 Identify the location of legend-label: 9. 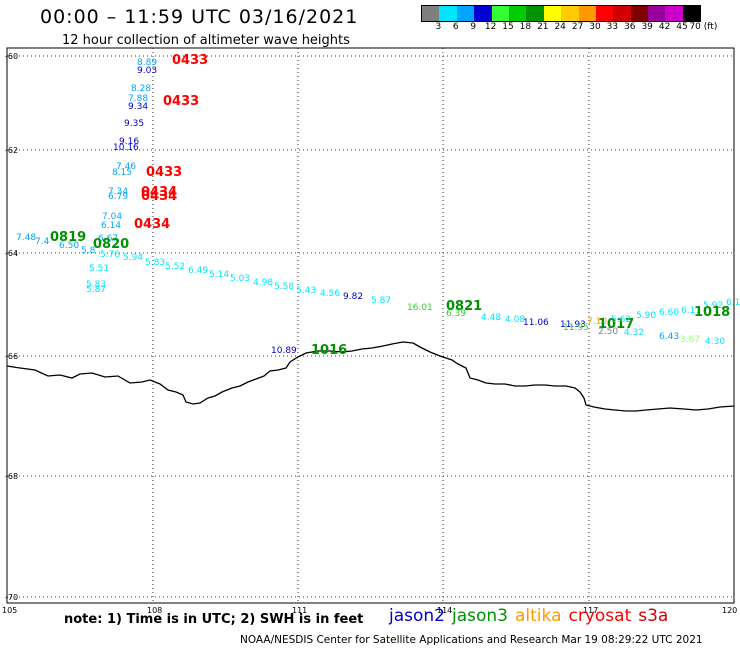
(473, 27).